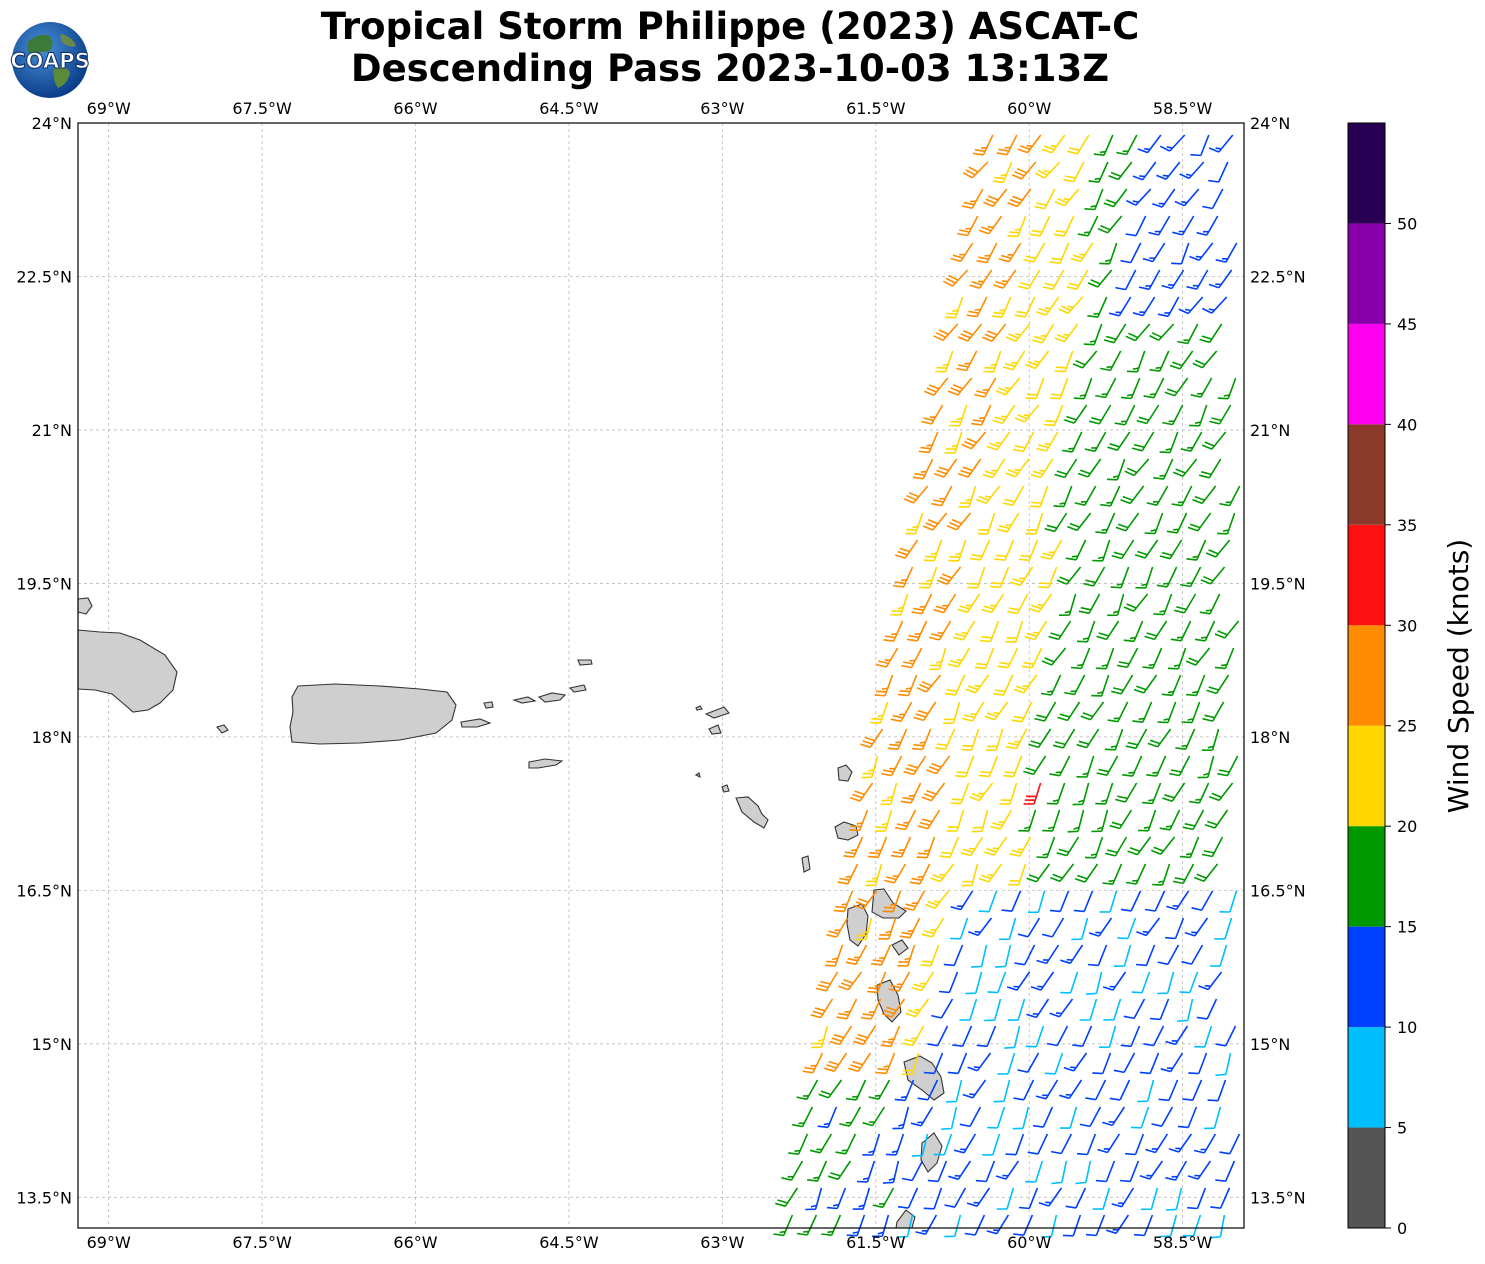  What do you see at coordinates (109, 108) in the screenshot?
I see `lon-tick-label: 69°W` at bounding box center [109, 108].